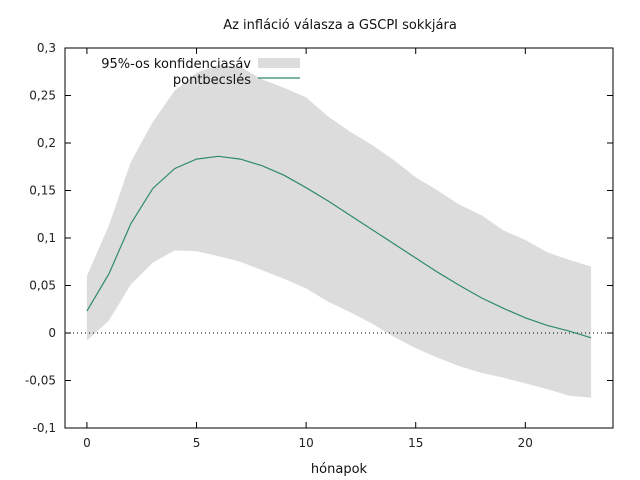 Image resolution: width=640 pixels, height=480 pixels. I want to click on y-tick-label: -0,1, so click(44, 428).